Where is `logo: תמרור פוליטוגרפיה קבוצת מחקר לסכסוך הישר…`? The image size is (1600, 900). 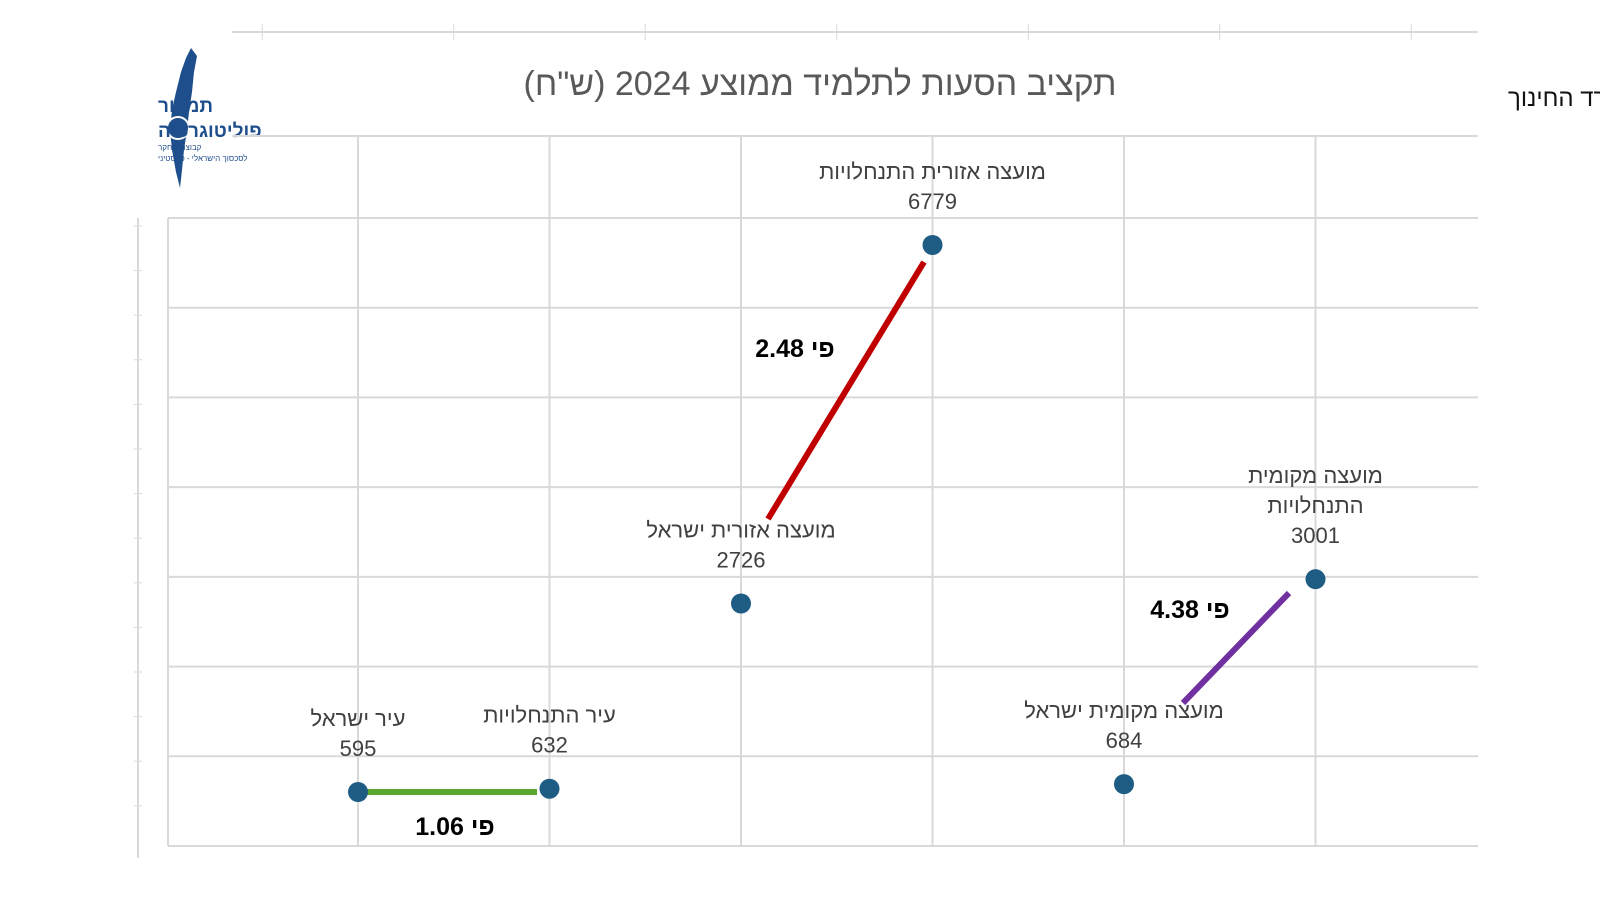
logo: תמרור פוליטוגרפיה קבוצת מחקר לסכסוך הישר… is located at coordinates (210, 118).